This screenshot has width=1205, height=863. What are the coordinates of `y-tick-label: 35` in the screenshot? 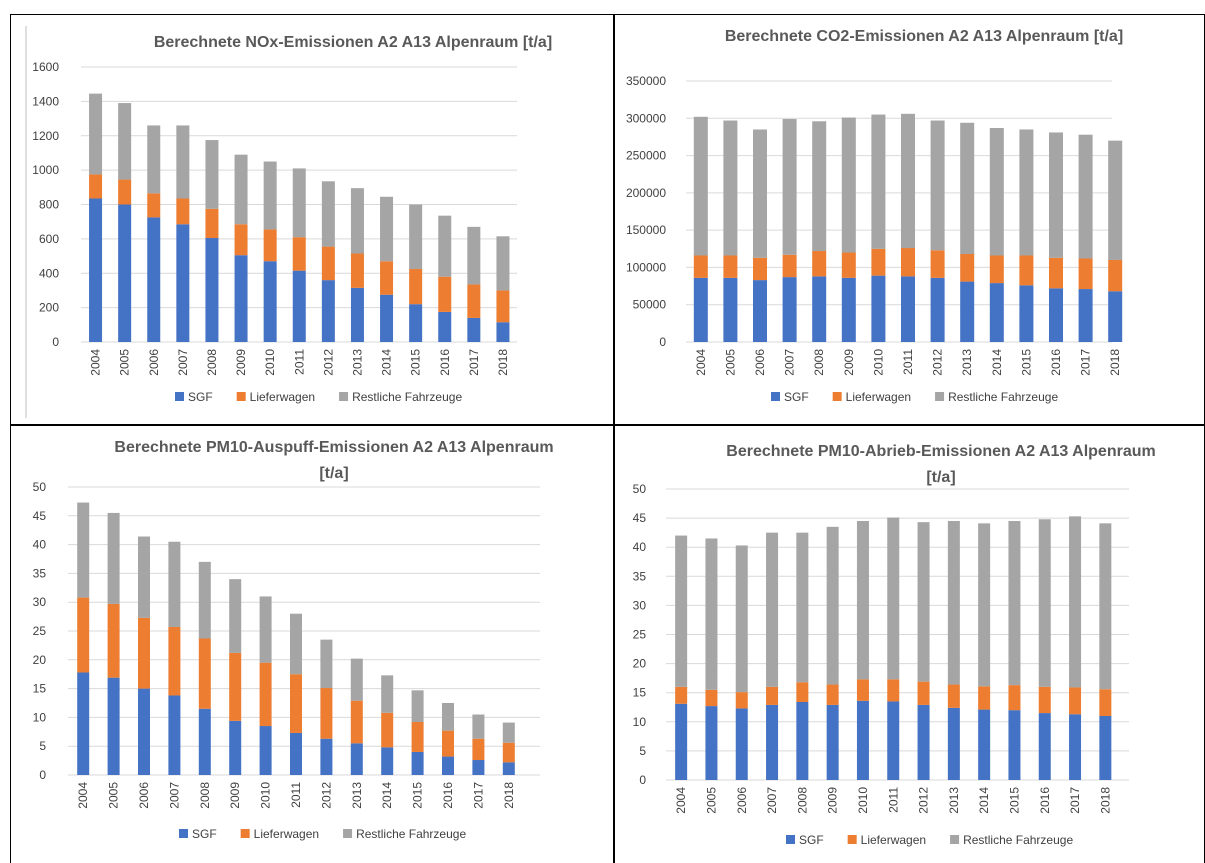 It's located at (640, 576).